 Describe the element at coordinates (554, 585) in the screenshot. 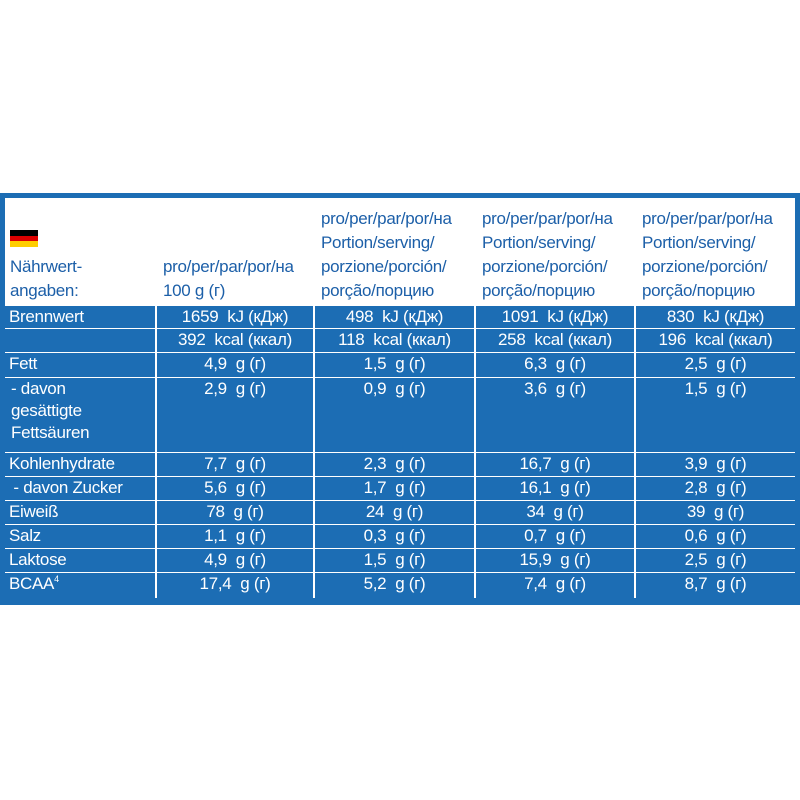

I see `value-cell: 7,4 g (г)` at that location.